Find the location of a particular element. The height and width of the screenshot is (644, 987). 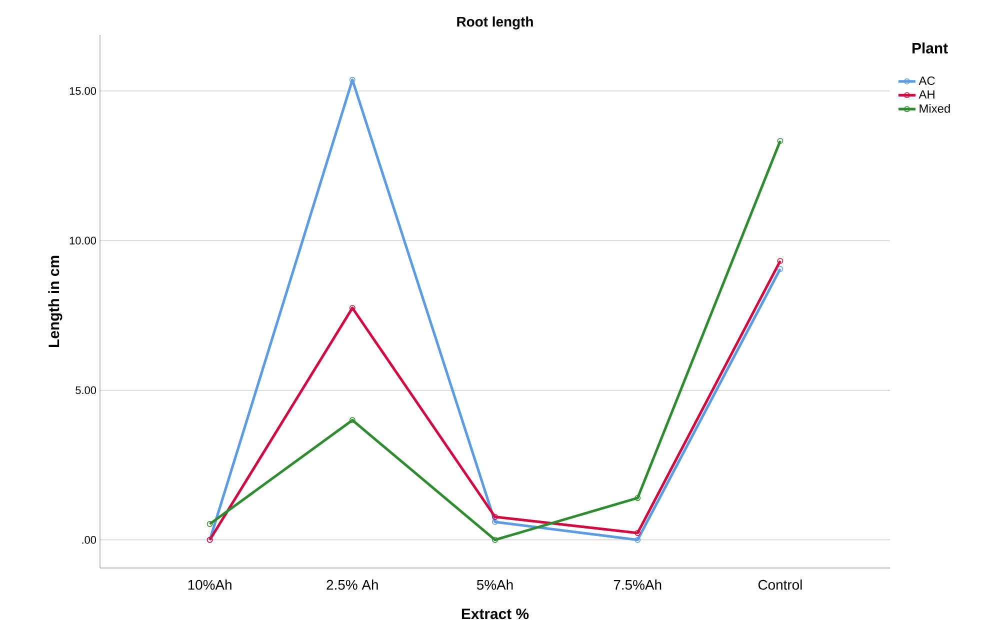

legend-label: Mixed is located at coordinates (935, 108).